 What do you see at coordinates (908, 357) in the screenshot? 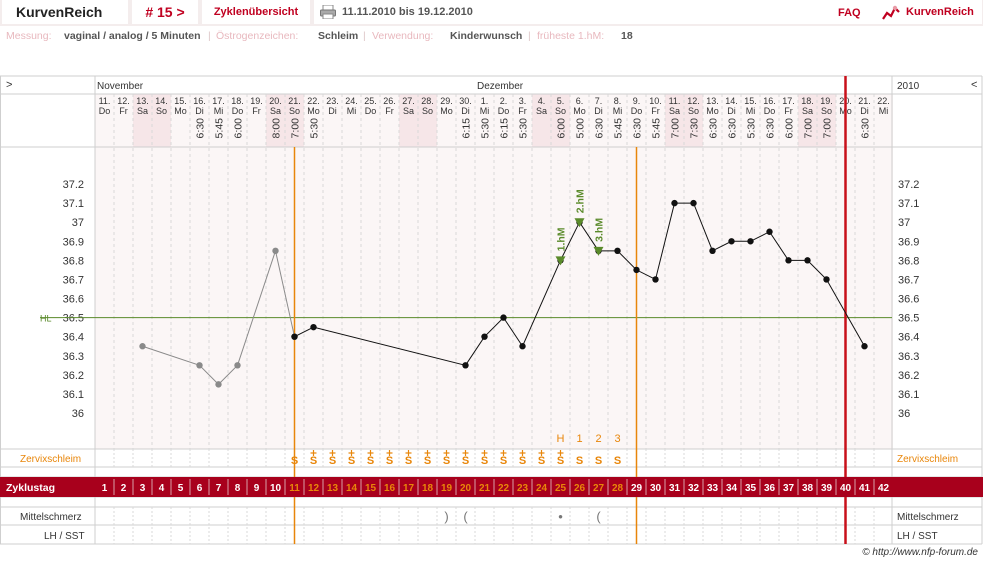
I see `y-tick-label-right: 36.3` at bounding box center [908, 357].